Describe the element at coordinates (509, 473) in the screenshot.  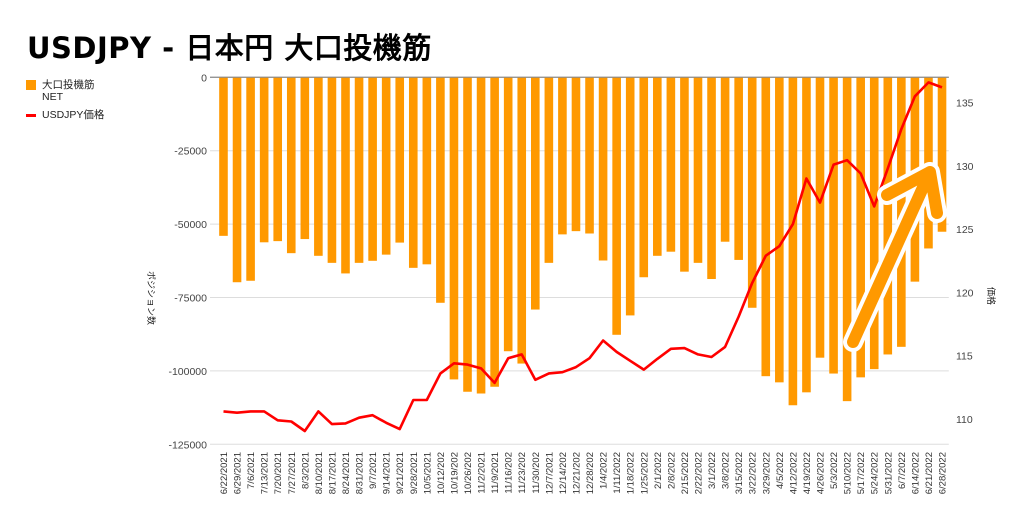
I see `x-tick-label: 11/16/202` at that location.